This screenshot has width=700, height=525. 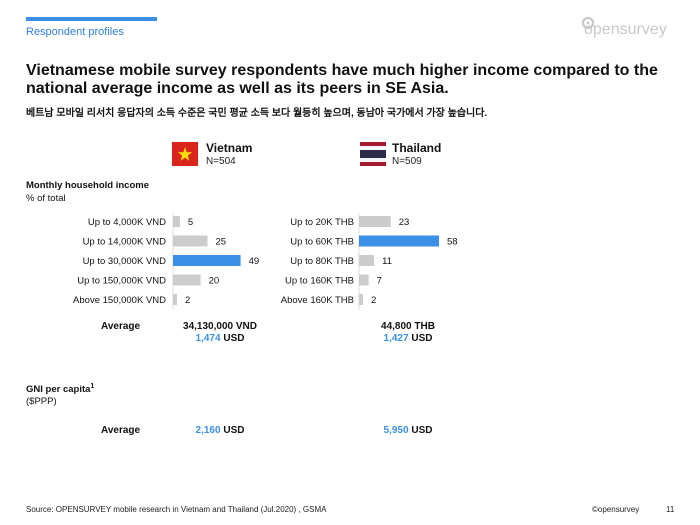 I want to click on category-label-vietnam: Up to 150,000K VND, so click(x=121, y=281).